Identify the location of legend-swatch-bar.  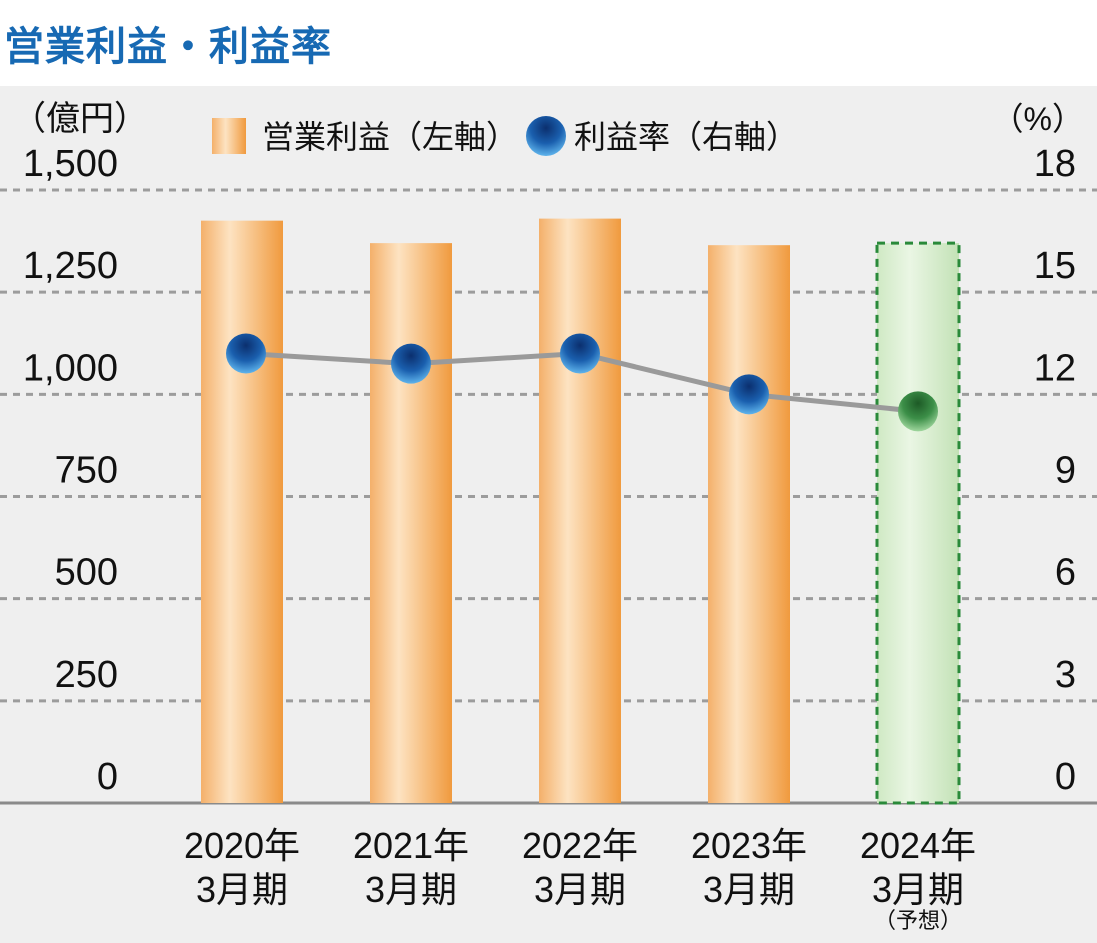
(229, 136).